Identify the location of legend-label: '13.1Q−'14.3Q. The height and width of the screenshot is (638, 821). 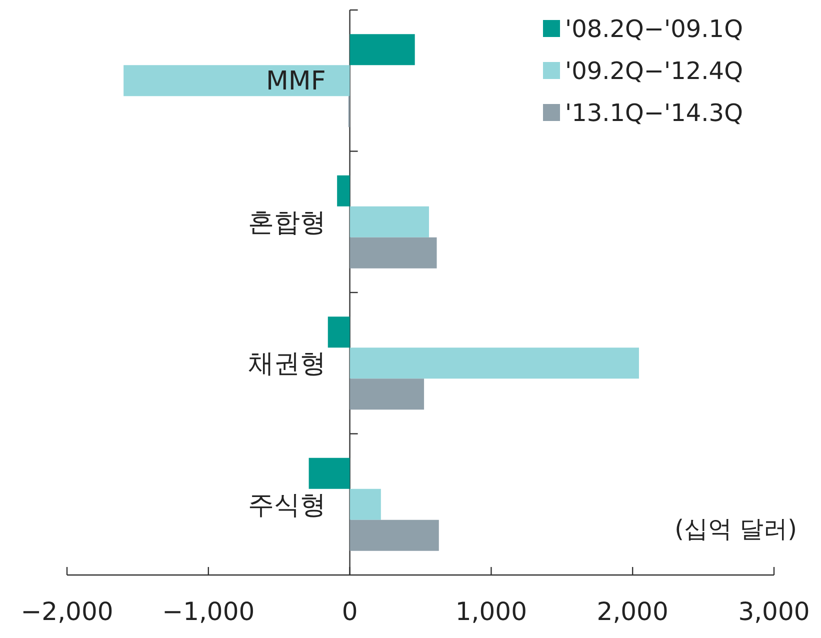
(654, 113).